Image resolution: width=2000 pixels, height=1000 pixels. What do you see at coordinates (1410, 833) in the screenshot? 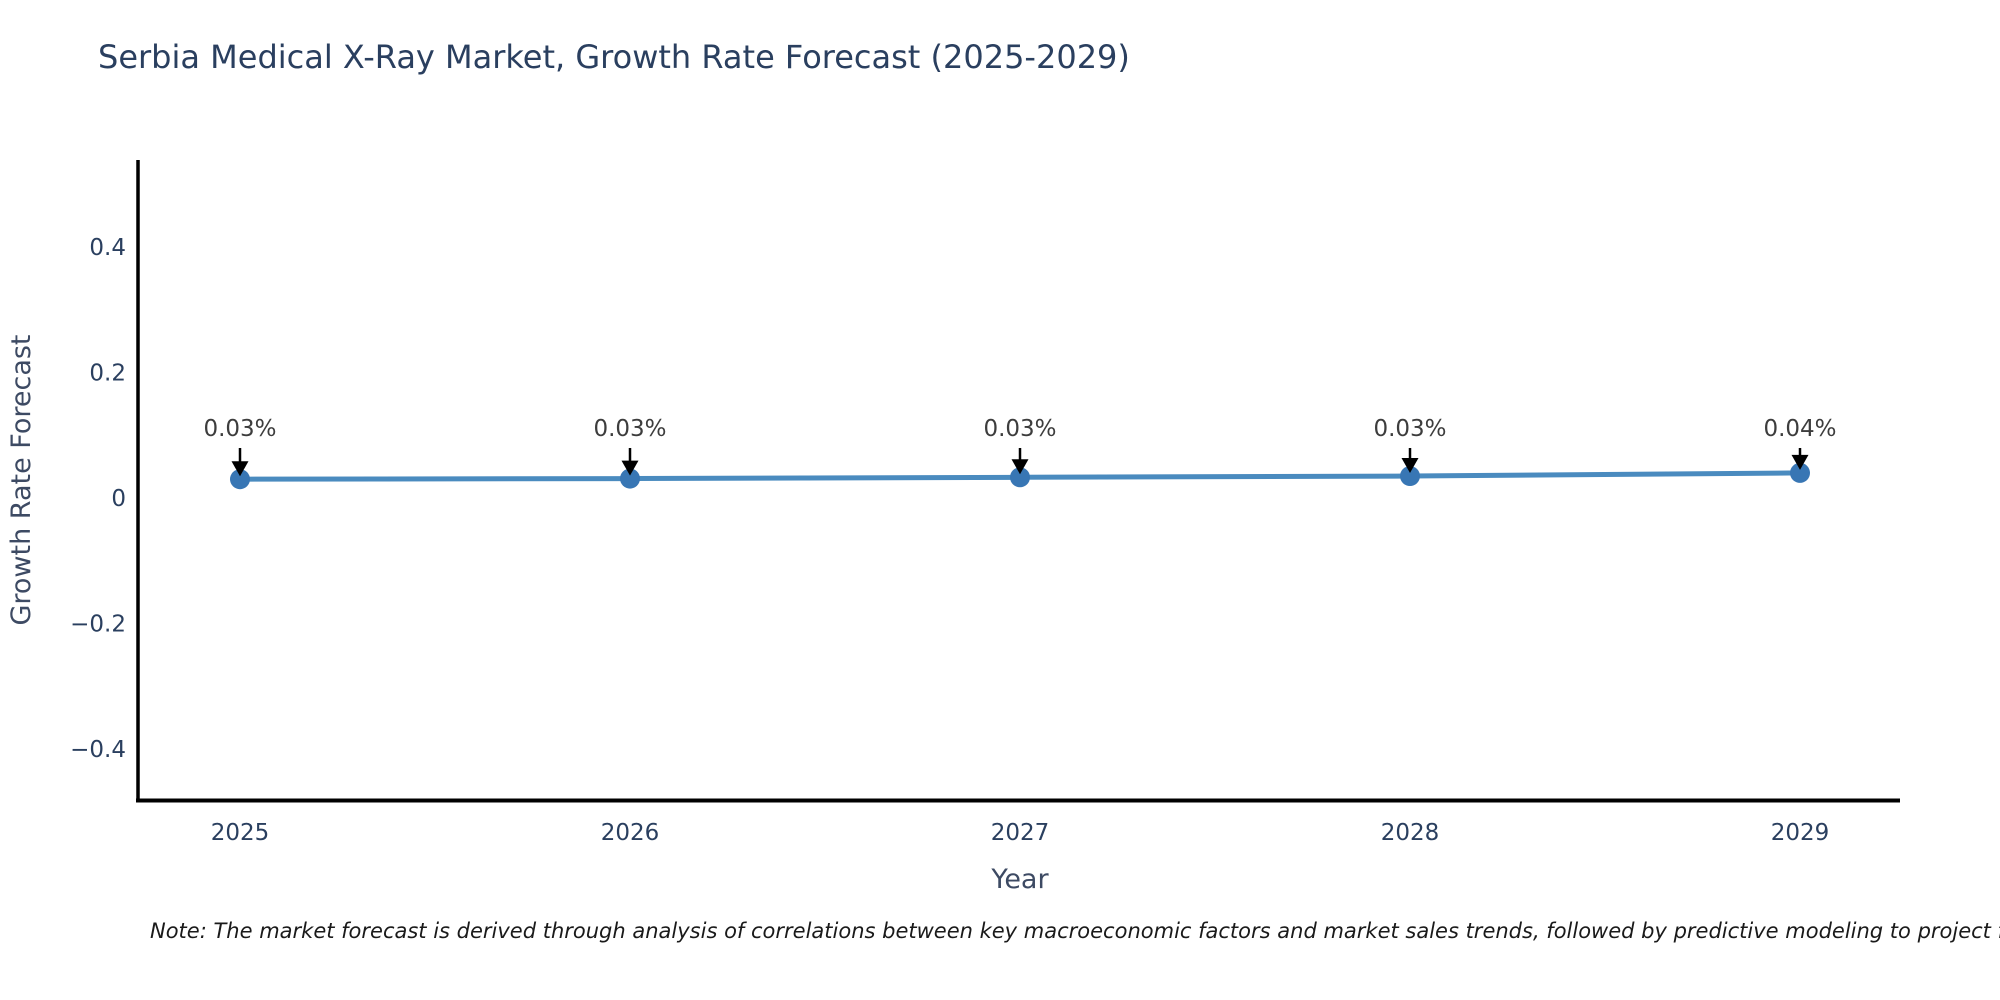
I see `x-tick-label-2028: 2028` at bounding box center [1410, 833].